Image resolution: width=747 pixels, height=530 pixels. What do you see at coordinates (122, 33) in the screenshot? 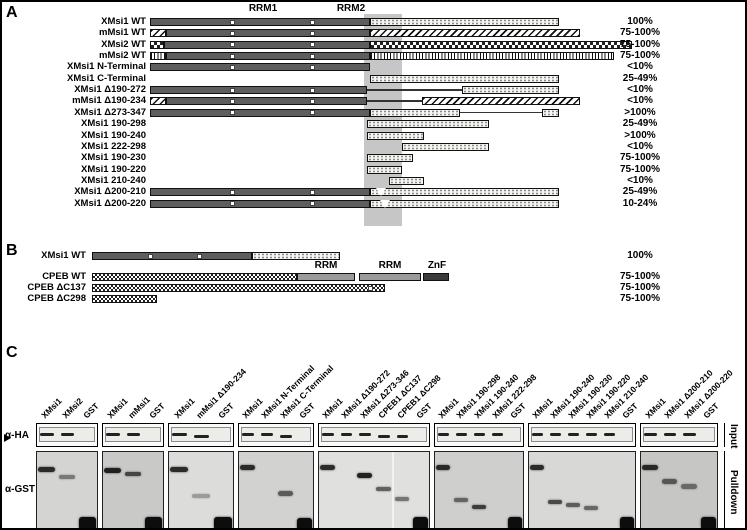
I see `construct-label: mMsi1 WT` at bounding box center [122, 33].